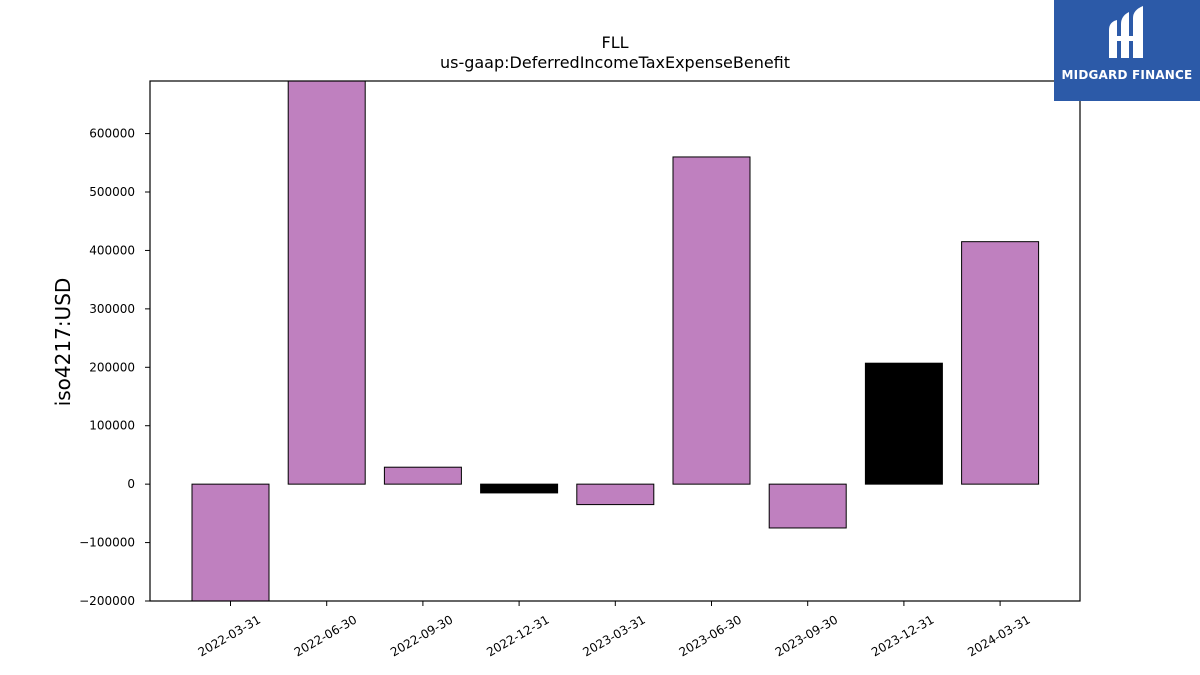 This screenshot has height=675, width=1200. I want to click on x-tick-label: 2023-06-30, so click(710, 635).